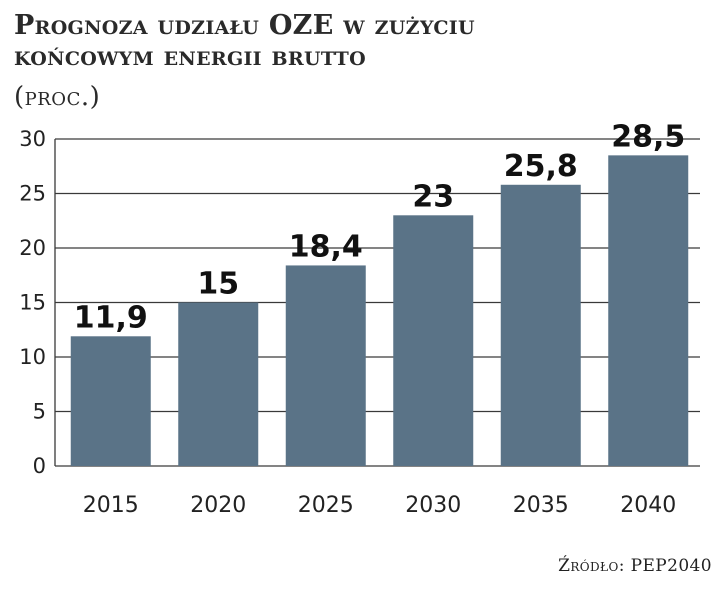 This screenshot has width=720, height=593. Describe the element at coordinates (32, 194) in the screenshot. I see `y-tick-label: 25` at that location.